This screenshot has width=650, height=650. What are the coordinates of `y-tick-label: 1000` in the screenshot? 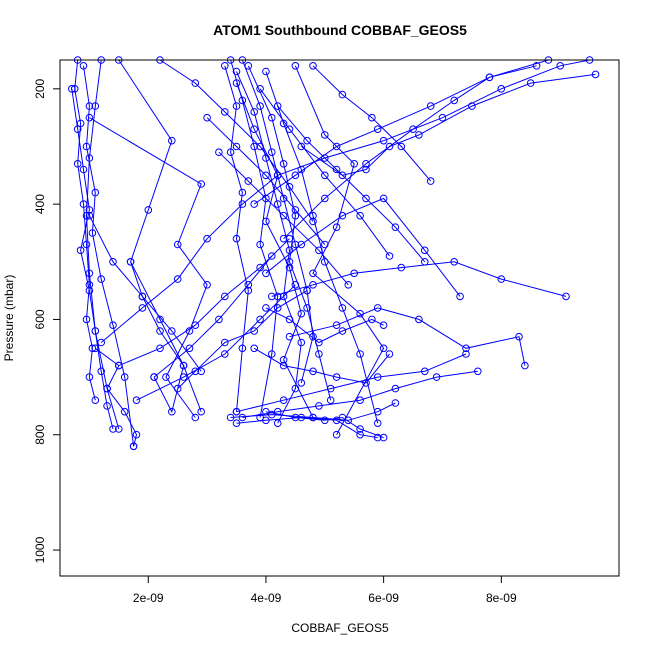 It's located at (40, 549).